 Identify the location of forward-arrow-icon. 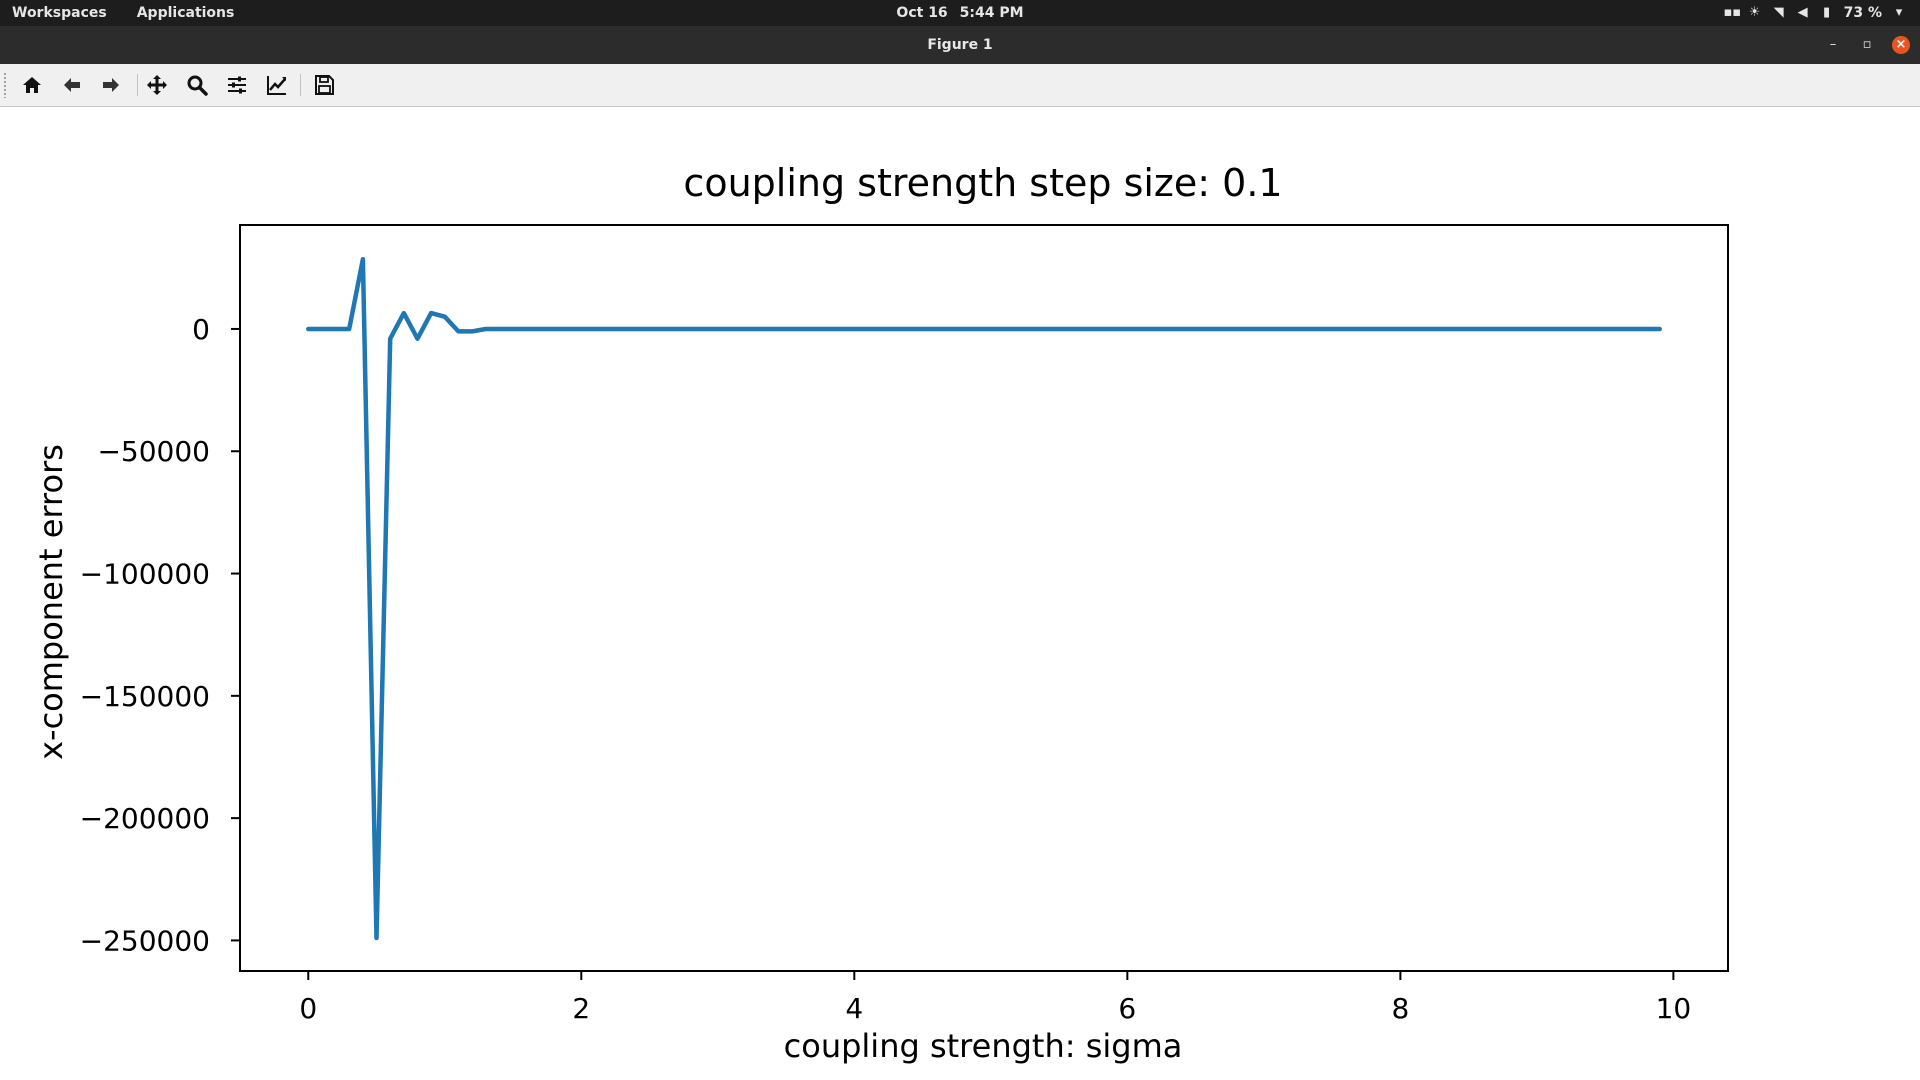
(111, 85).